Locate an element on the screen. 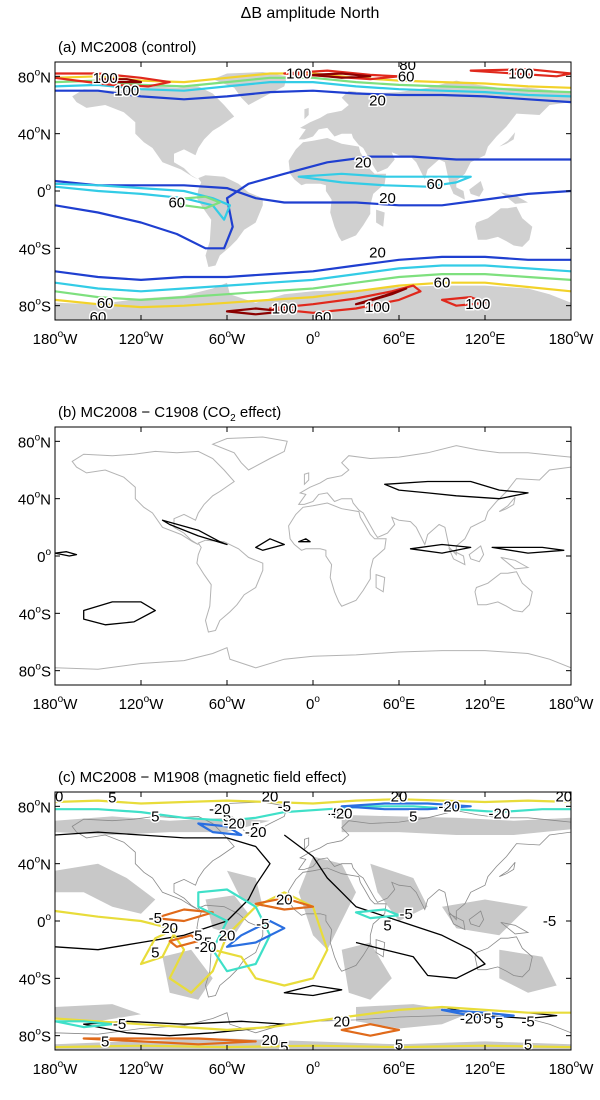  panel-b-title-post: effect) is located at coordinates (259, 412).